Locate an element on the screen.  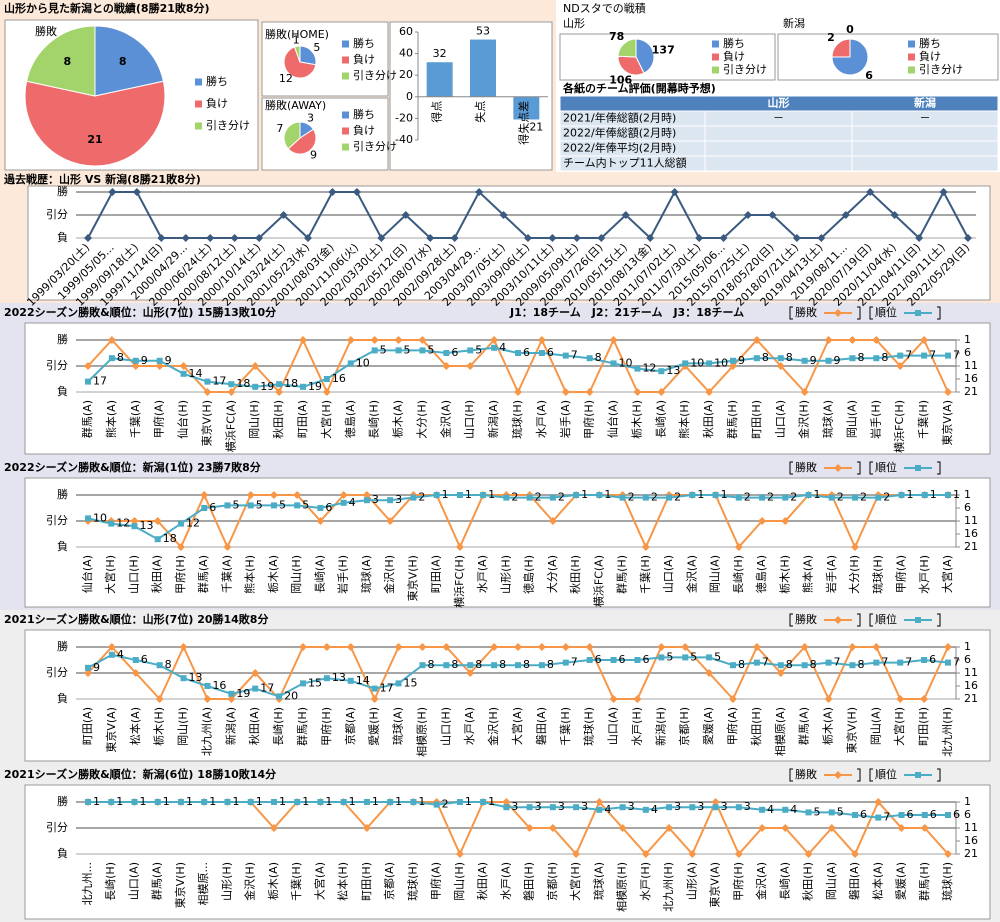
data-label: 10 is located at coordinates (721, 362).